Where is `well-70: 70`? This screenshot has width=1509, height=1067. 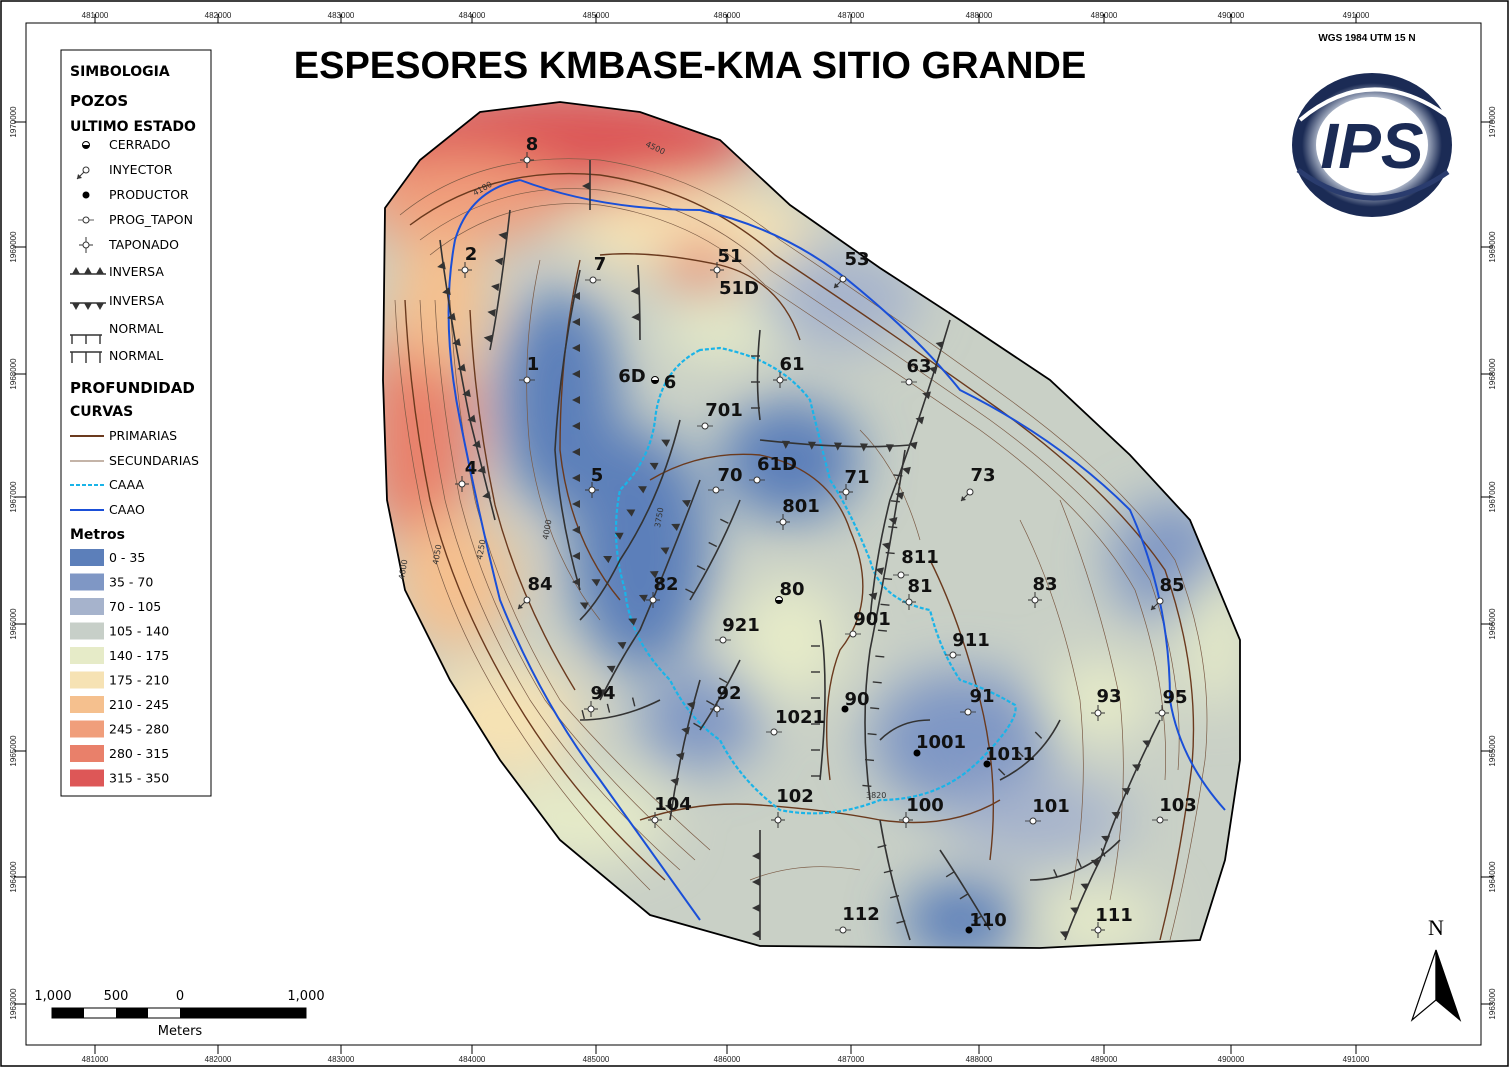 well-70: 70 is located at coordinates (725, 479).